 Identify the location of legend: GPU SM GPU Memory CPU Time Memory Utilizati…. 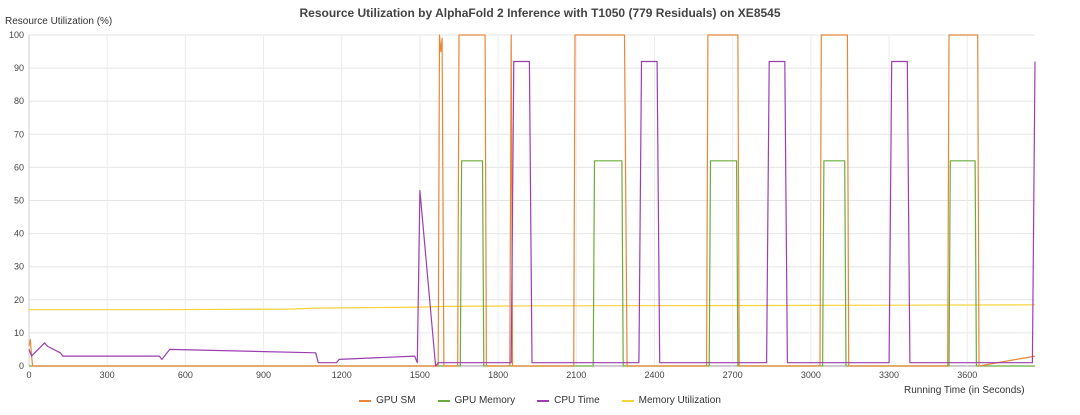
(540, 400).